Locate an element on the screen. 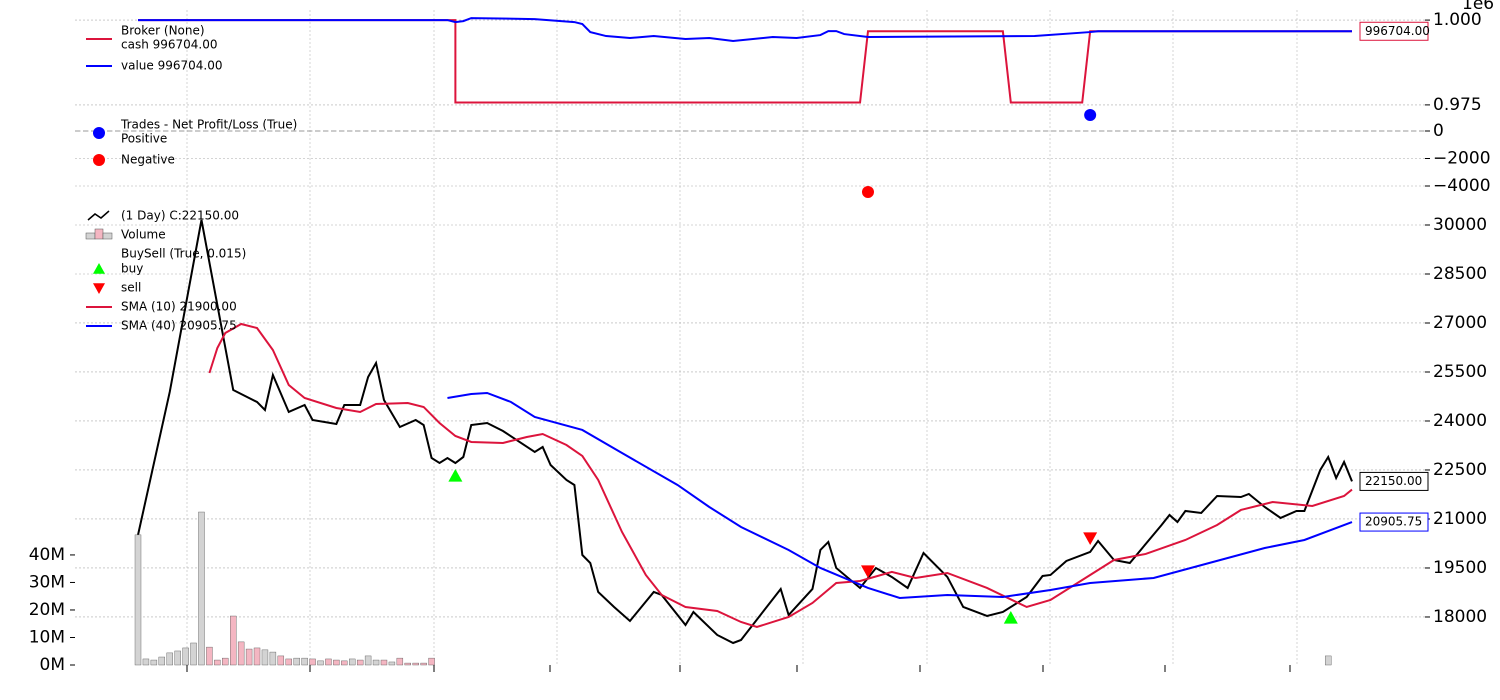  y2-tick-label: 30M is located at coordinates (47, 582).